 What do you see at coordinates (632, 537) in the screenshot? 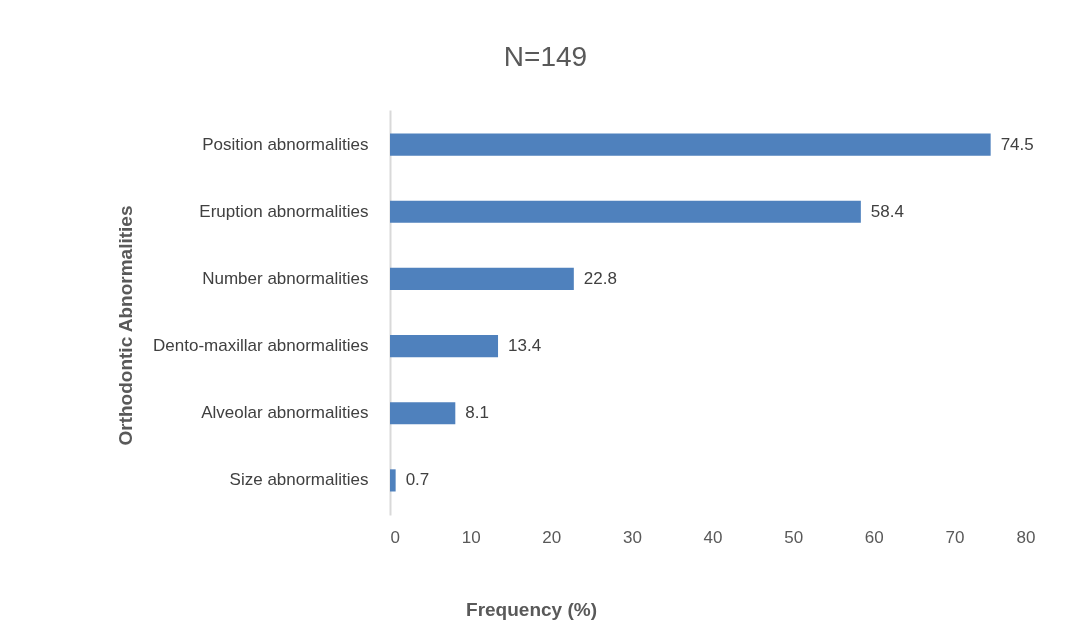
I see `x-tick-label: 30` at bounding box center [632, 537].